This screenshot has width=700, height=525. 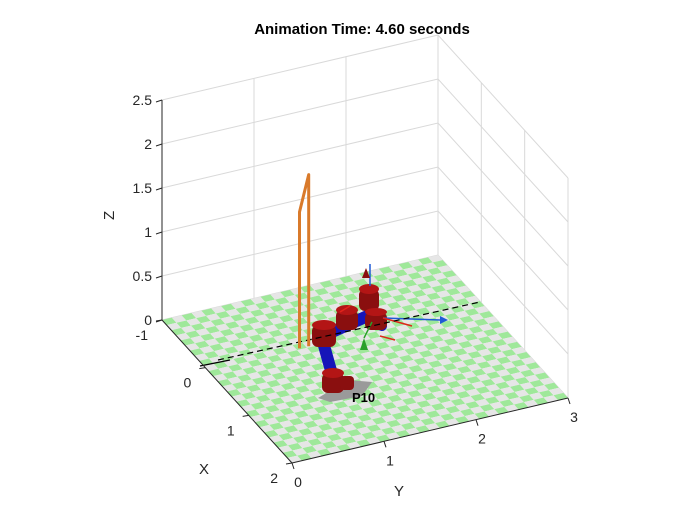 What do you see at coordinates (148, 320) in the screenshot?
I see `z-tick-label: 0` at bounding box center [148, 320].